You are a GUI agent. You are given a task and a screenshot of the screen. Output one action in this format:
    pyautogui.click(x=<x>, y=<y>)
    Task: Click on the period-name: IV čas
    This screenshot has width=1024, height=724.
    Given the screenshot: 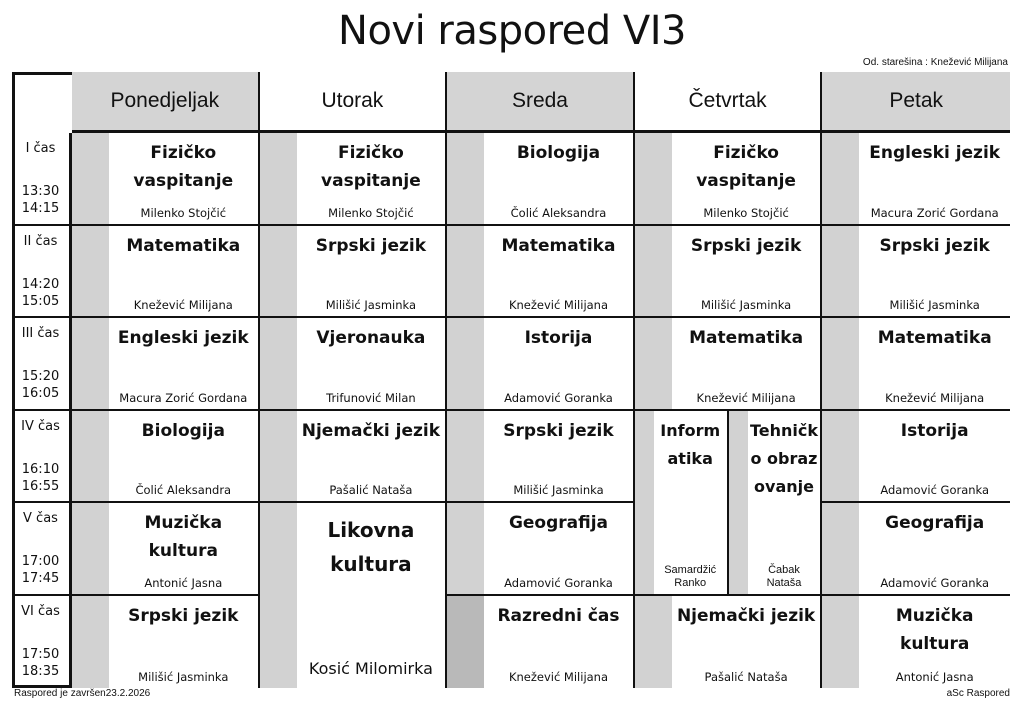 What is the action you would take?
    pyautogui.click(x=40, y=426)
    